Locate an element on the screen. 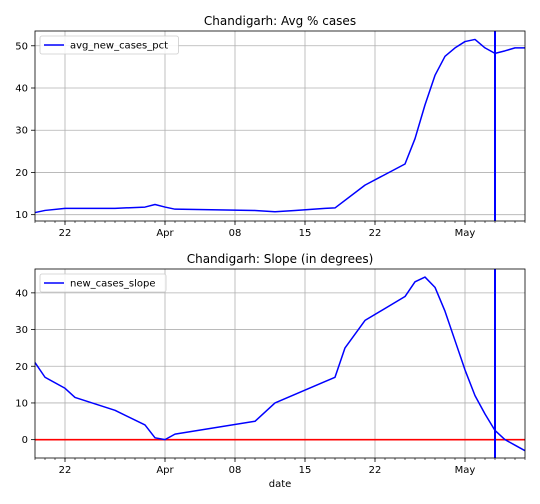 This screenshot has height=504, width=540. legend-label: avg_new_cases_pct is located at coordinates (119, 46).